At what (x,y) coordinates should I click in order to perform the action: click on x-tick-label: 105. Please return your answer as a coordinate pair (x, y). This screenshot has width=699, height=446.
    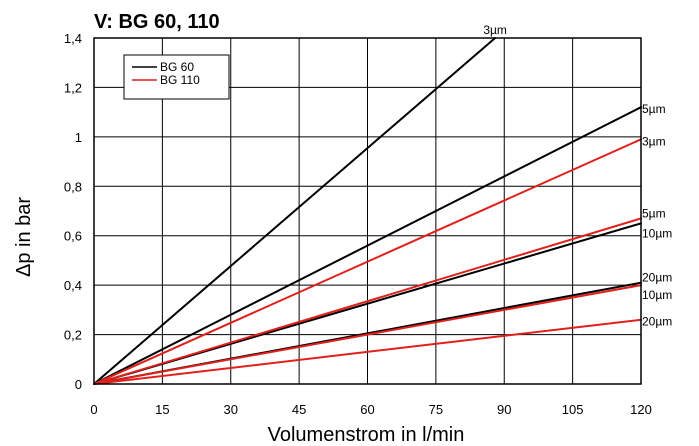
    Looking at the image, I should click on (573, 409).